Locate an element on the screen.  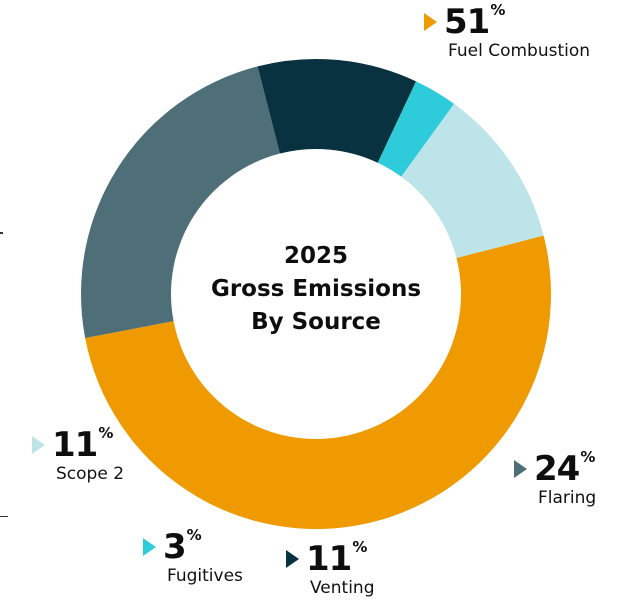
chart-title-line-3: By Source is located at coordinates (316, 322).